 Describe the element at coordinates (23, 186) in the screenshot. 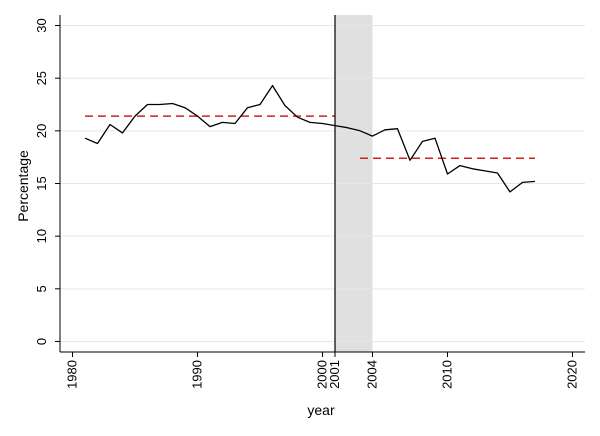

I see `y-axis-title: Percentage` at that location.